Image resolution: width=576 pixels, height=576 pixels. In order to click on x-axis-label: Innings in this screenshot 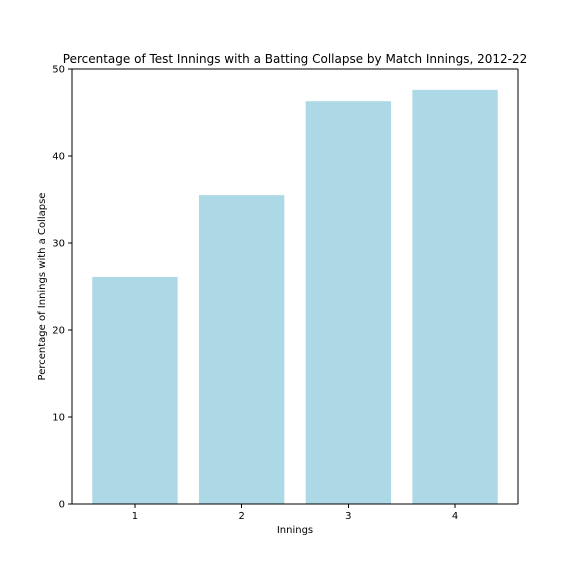, I will do `click(295, 530)`.